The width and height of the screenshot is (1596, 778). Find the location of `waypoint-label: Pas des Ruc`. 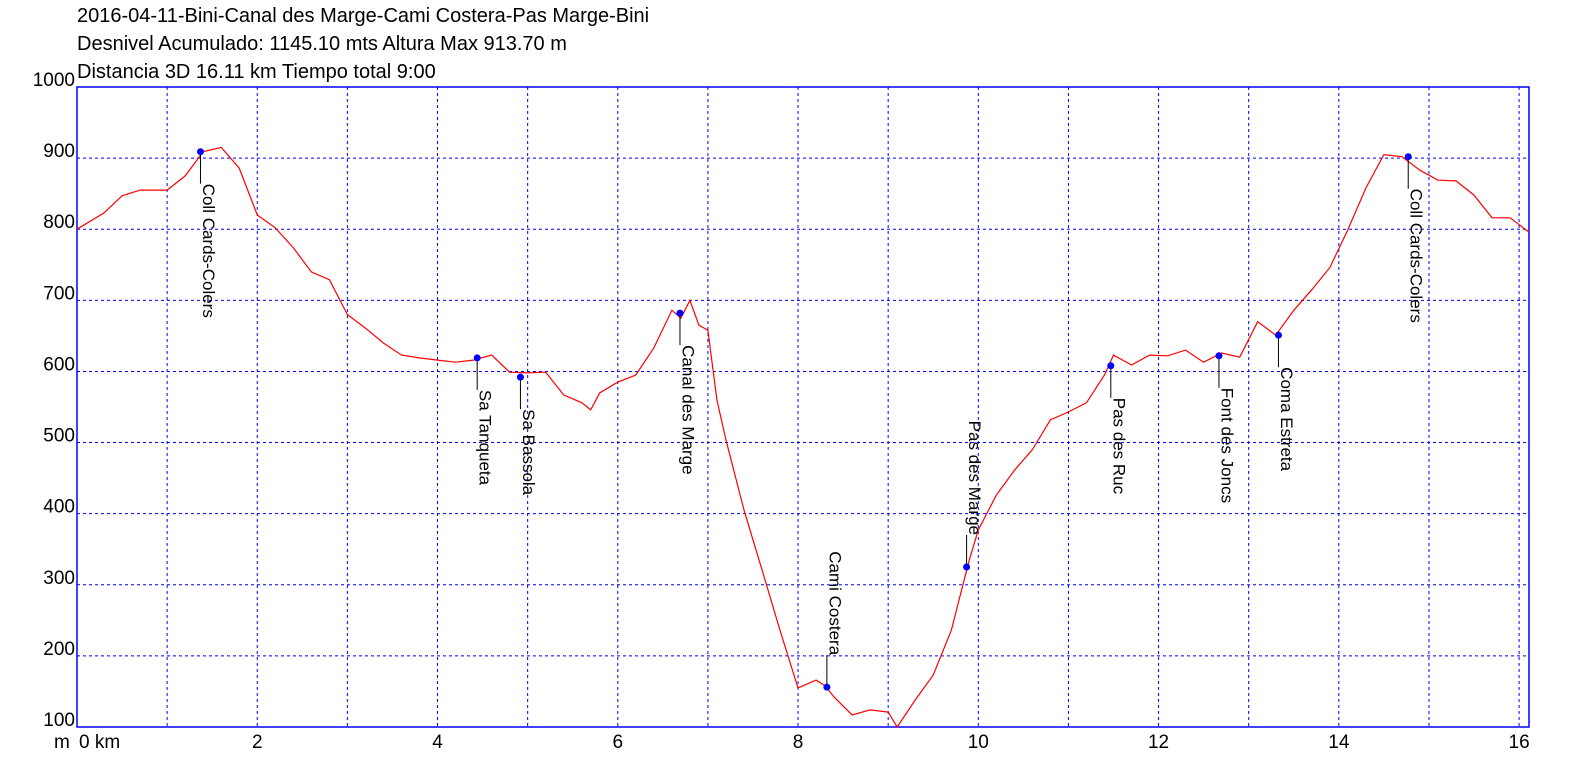

waypoint-label: Pas des Ruc is located at coordinates (1118, 446).